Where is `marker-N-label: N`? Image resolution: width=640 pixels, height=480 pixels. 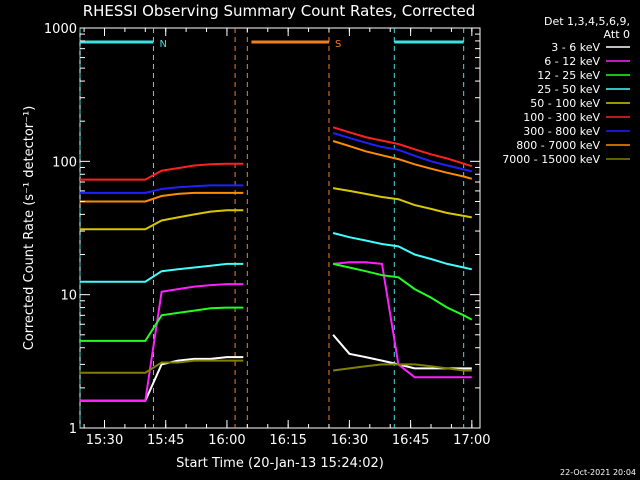 marker-N-label: N is located at coordinates (162, 44).